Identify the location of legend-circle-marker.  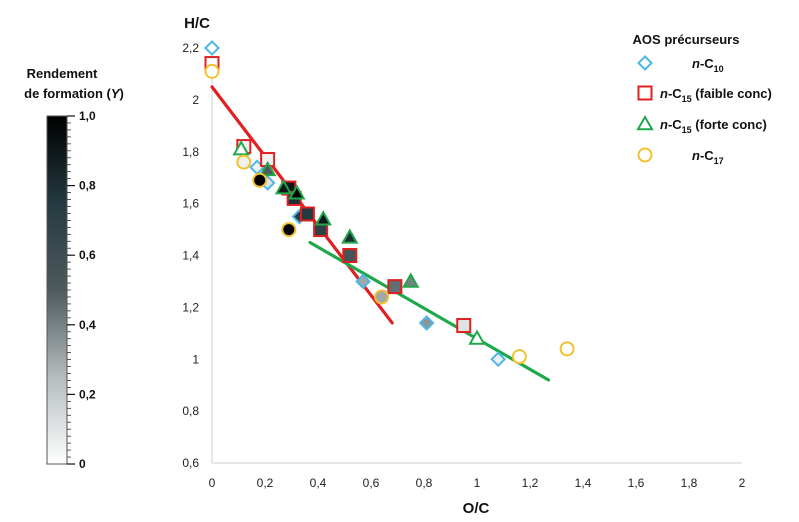
(645, 155).